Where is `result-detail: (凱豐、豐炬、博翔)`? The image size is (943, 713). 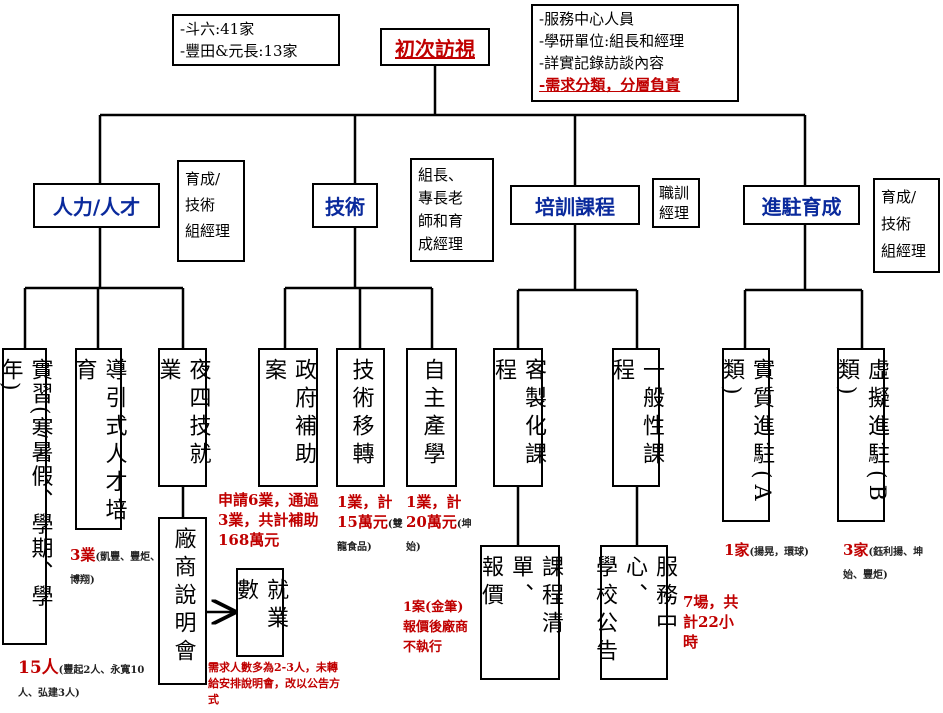 result-detail: (凱豐、豐炬、博翔) is located at coordinates (115, 569).